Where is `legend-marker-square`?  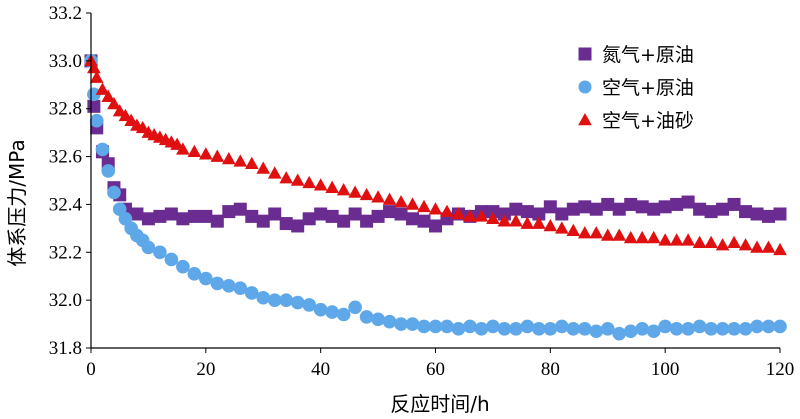 legend-marker-square is located at coordinates (585, 54).